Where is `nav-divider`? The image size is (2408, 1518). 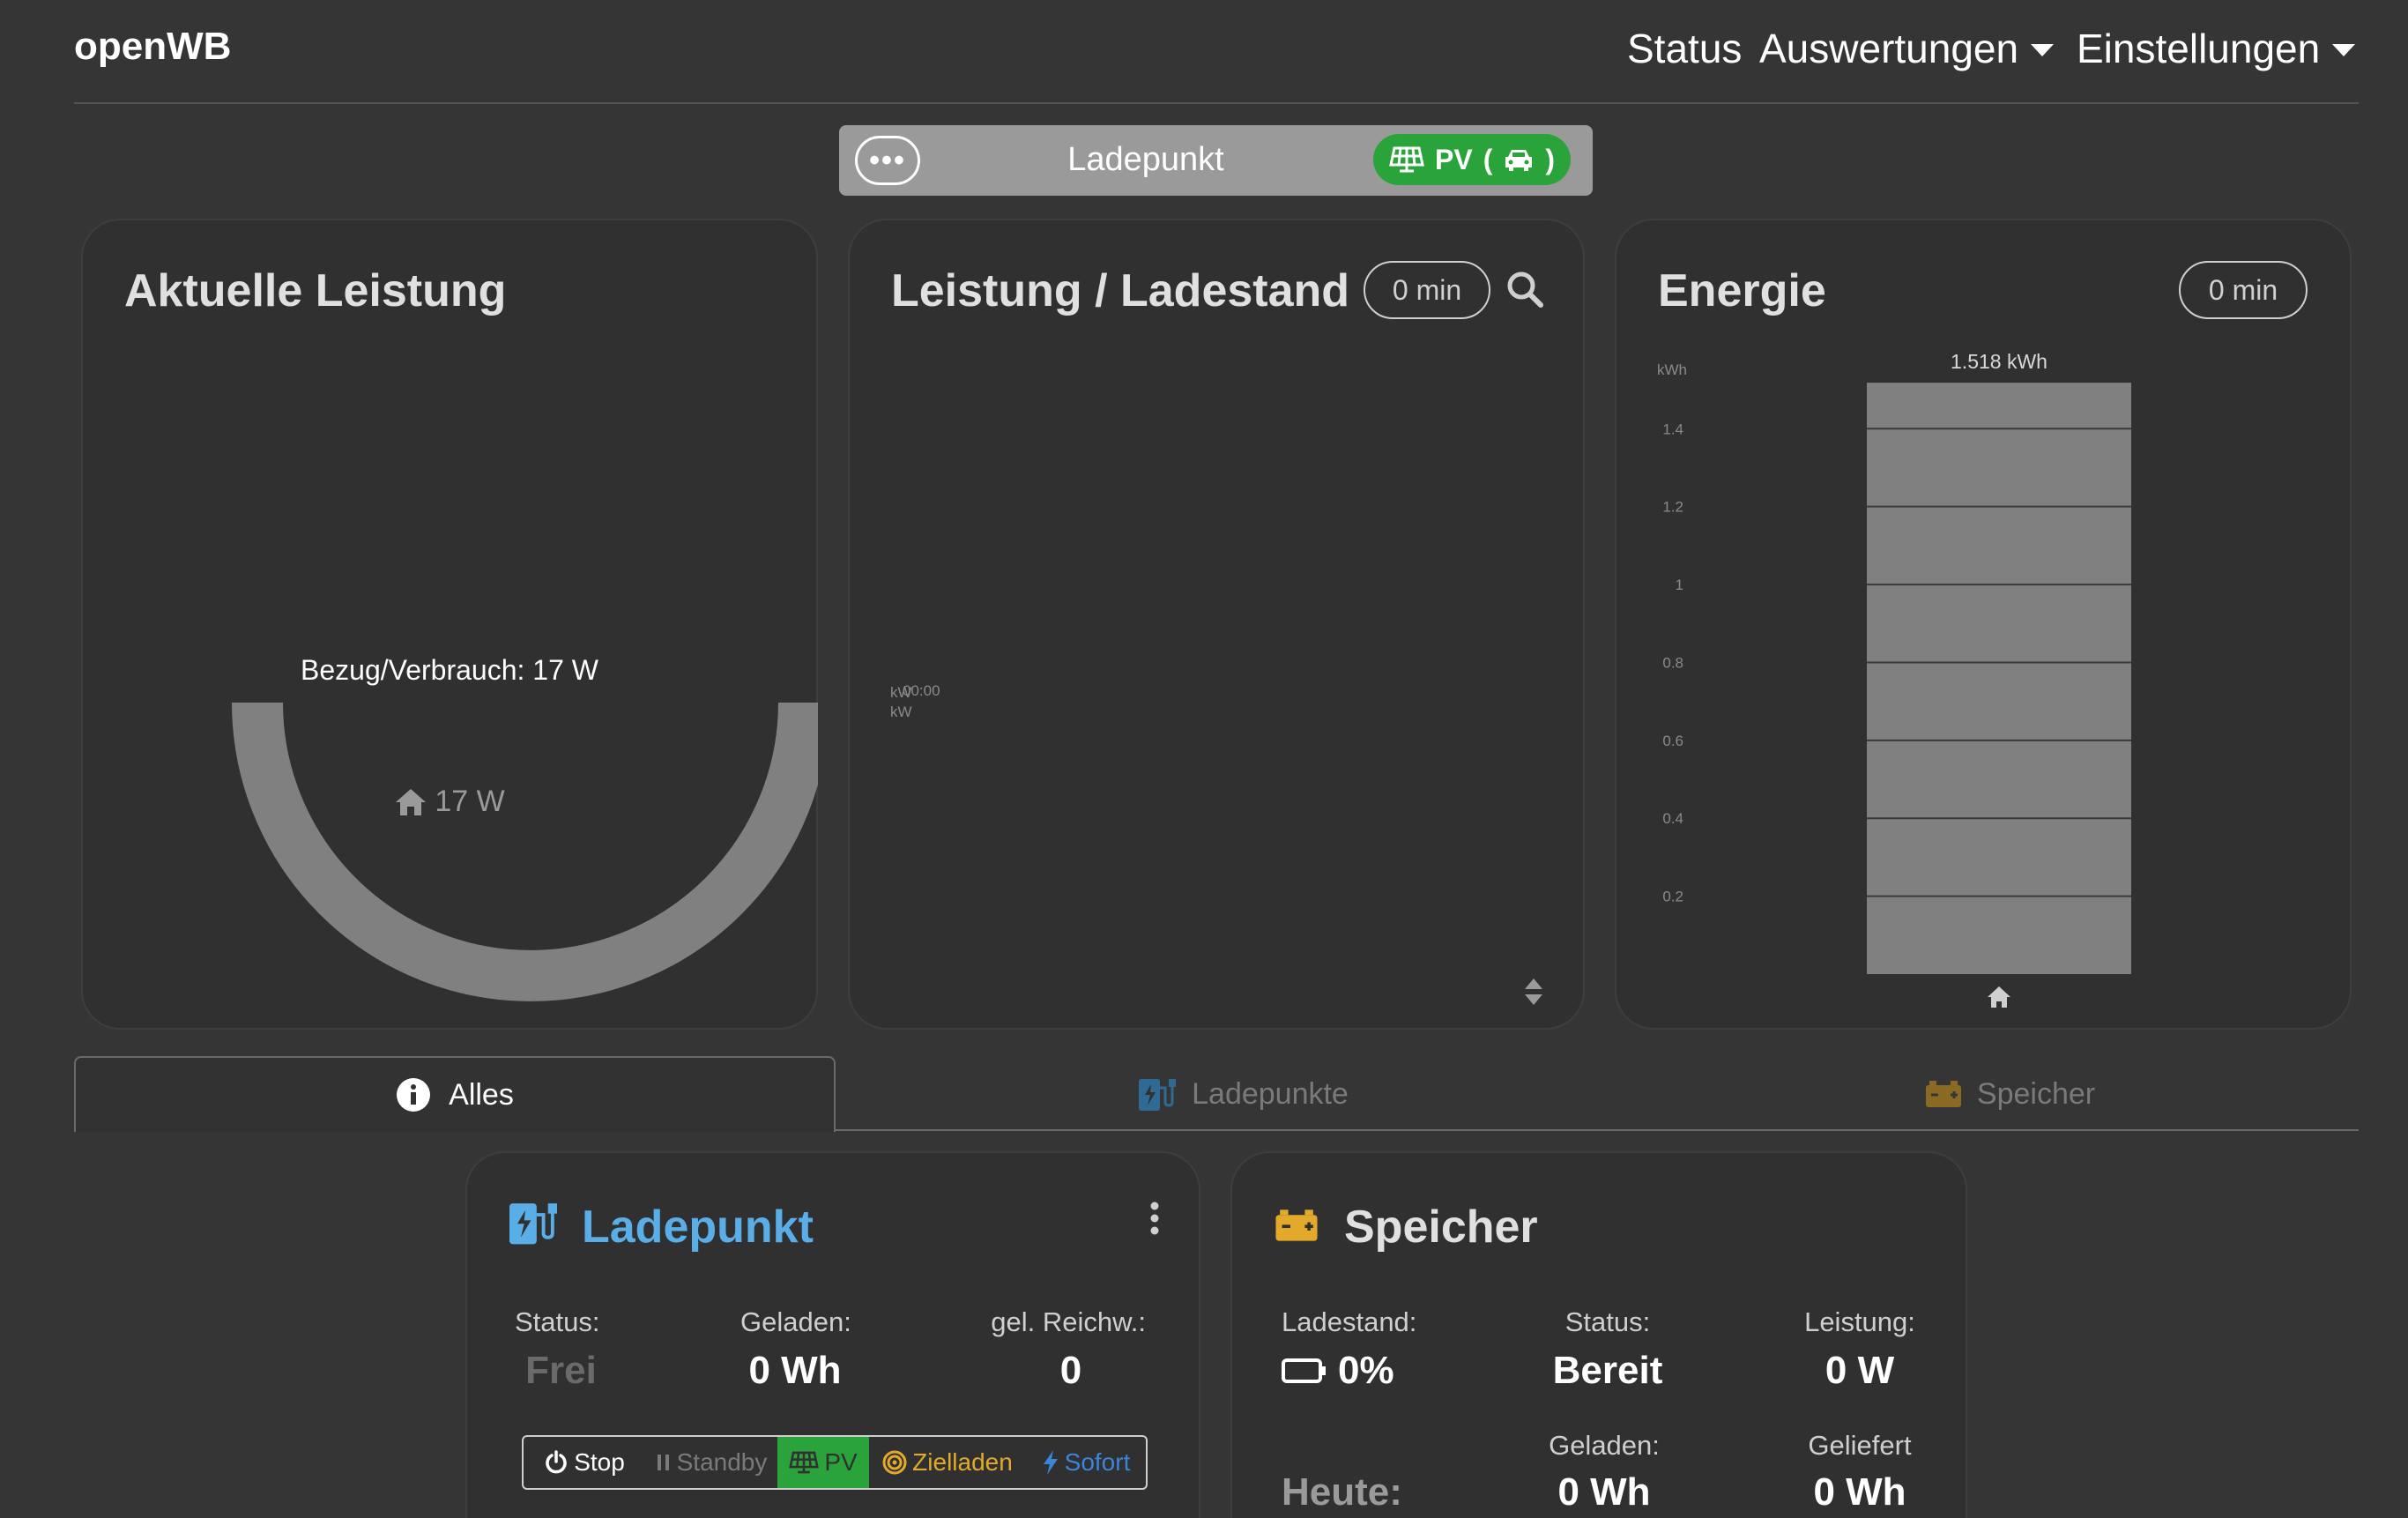 nav-divider is located at coordinates (1216, 103).